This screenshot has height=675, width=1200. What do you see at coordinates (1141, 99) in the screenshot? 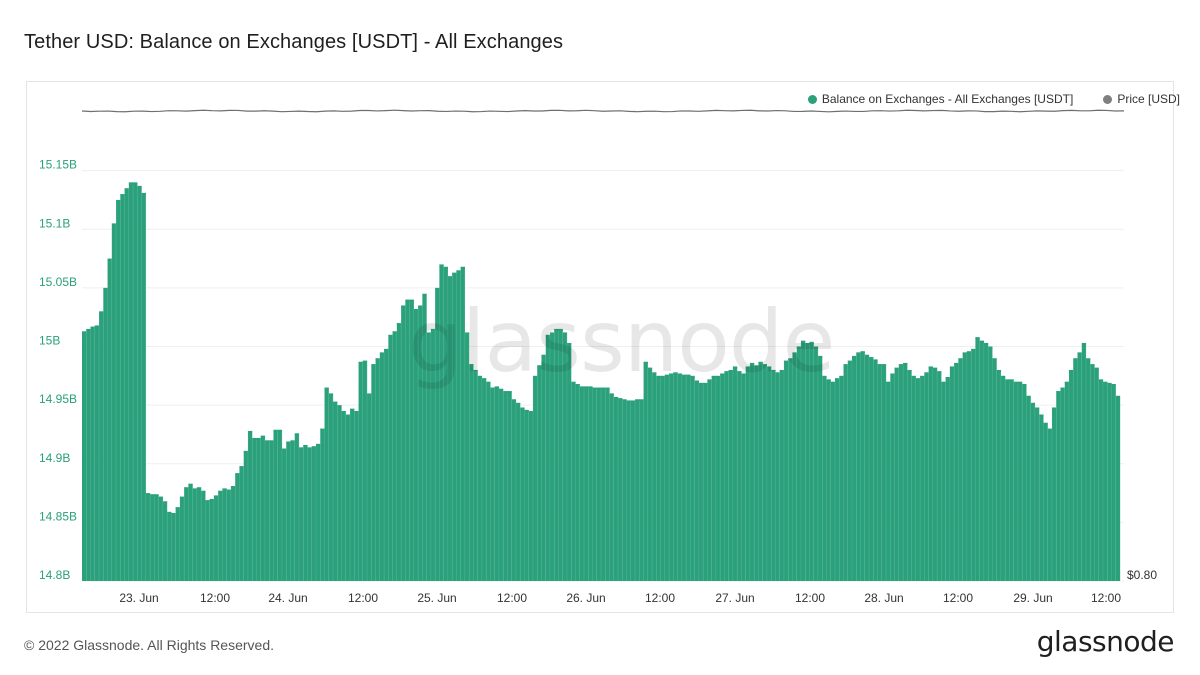
I see `legend-item-price: Price [USD]` at bounding box center [1141, 99].